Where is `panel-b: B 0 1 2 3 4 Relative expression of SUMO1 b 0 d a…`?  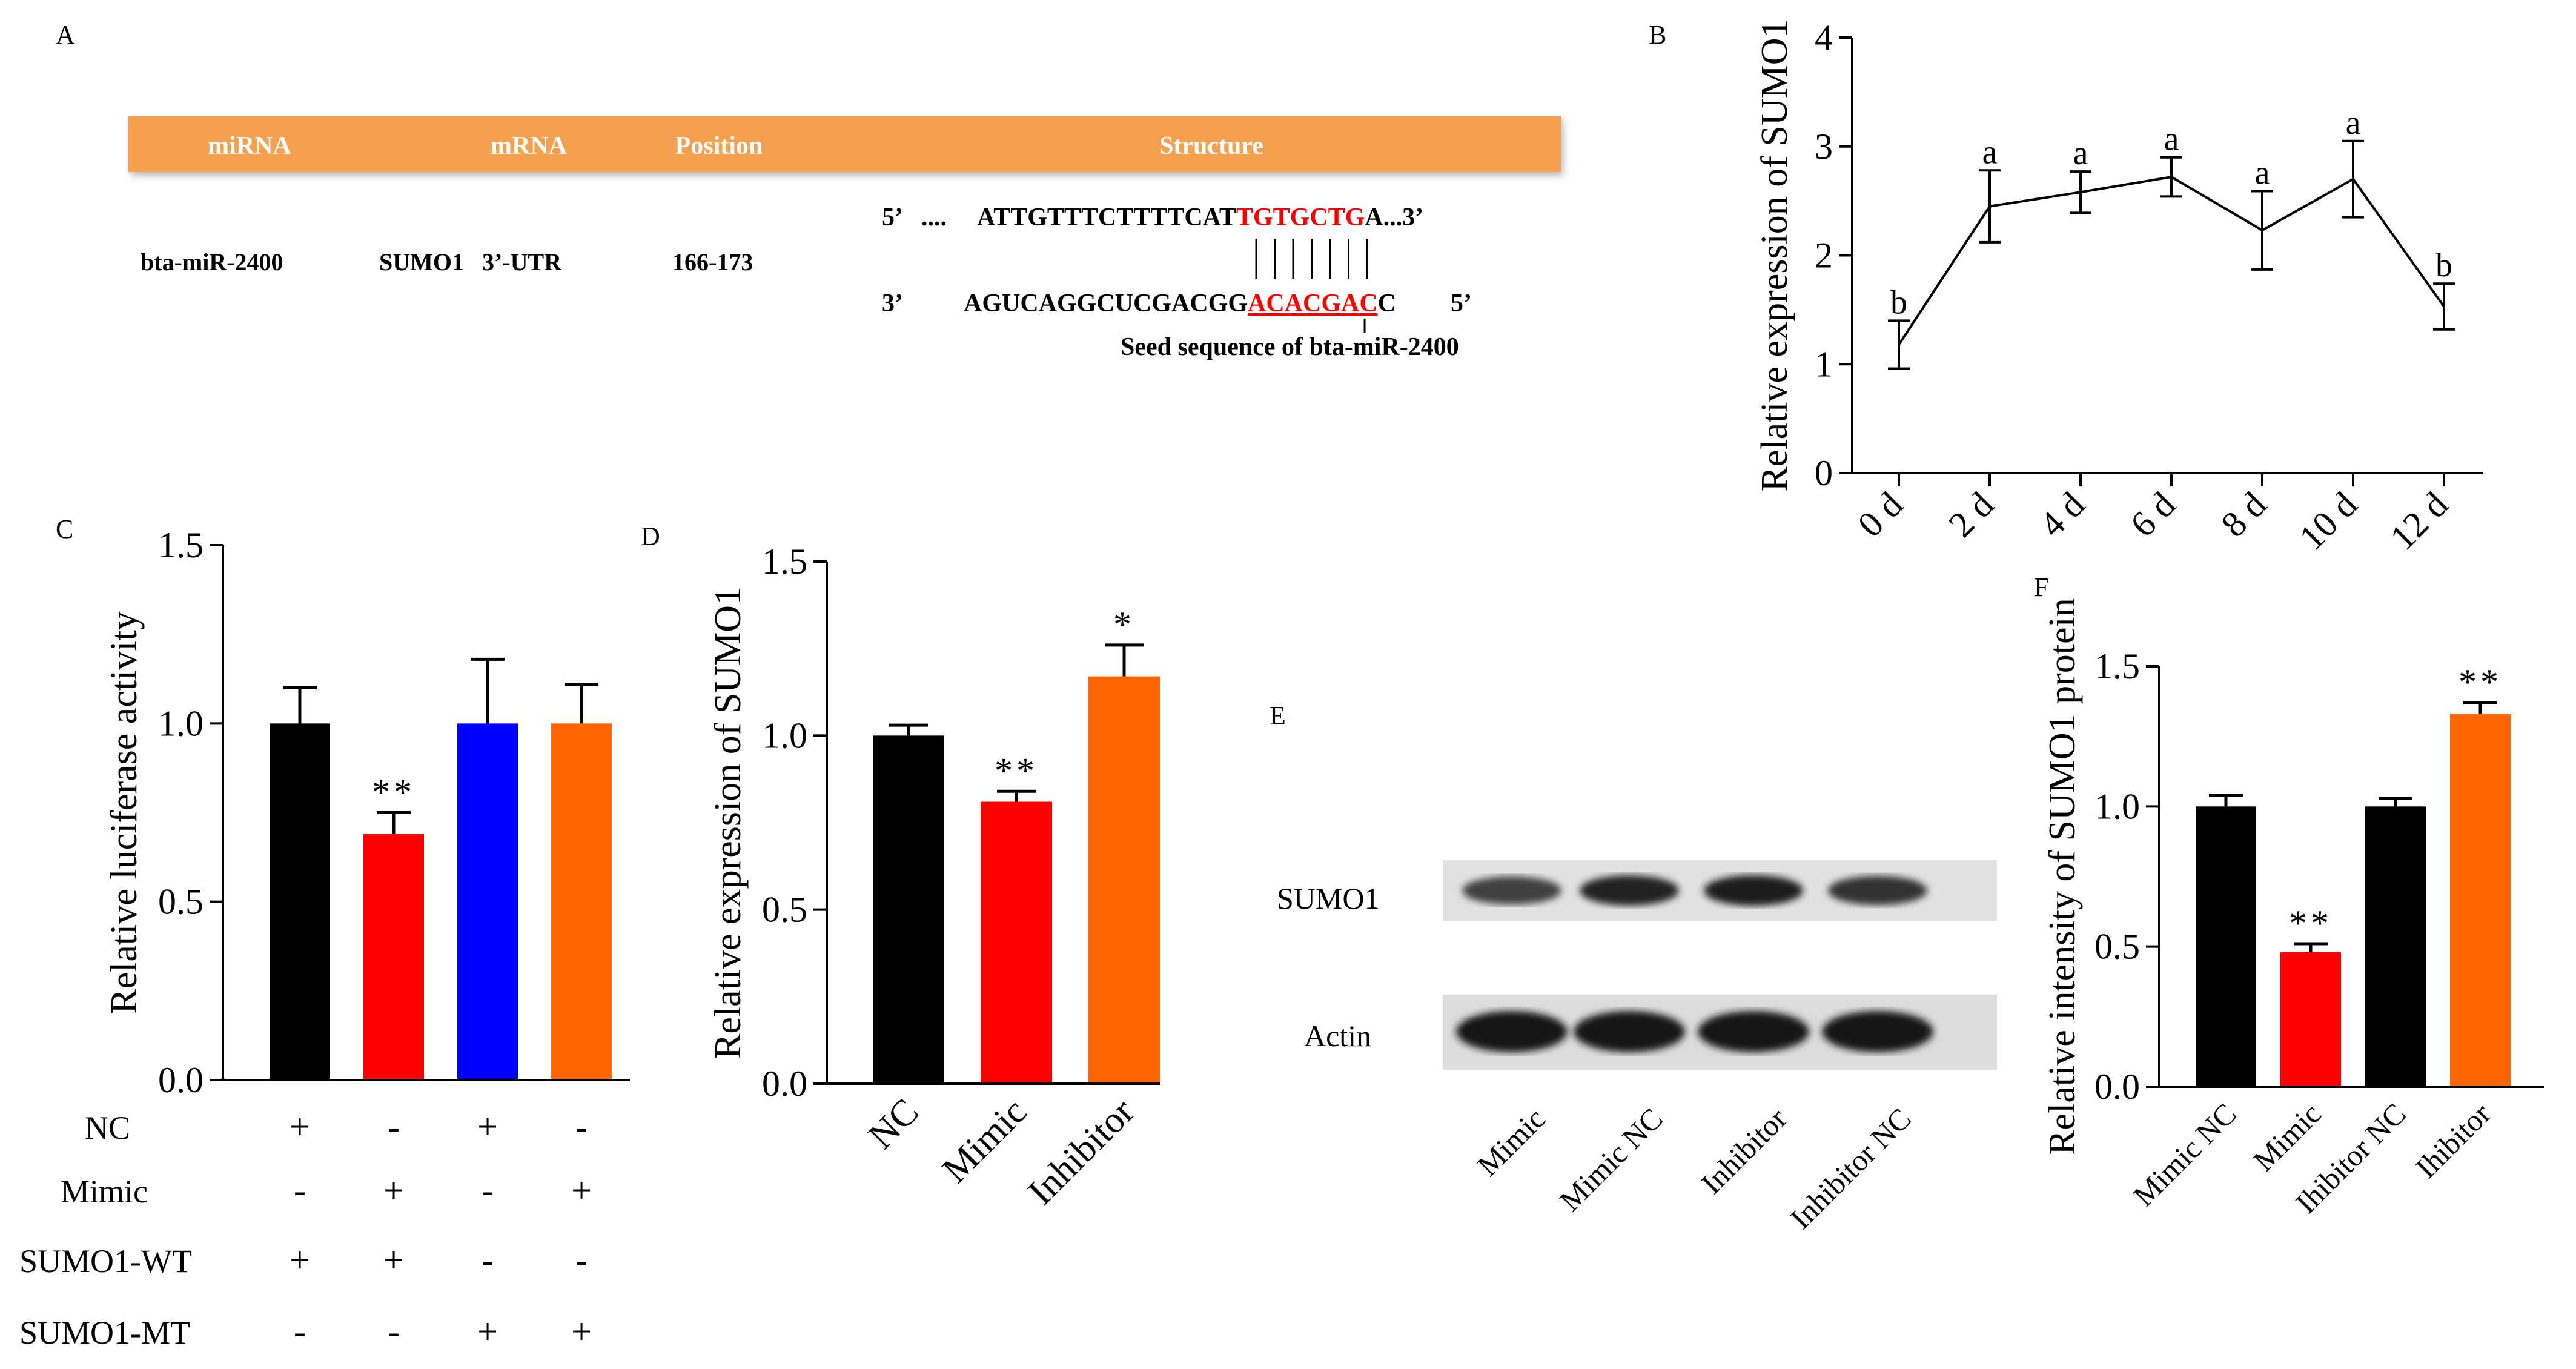 panel-b: B 0 1 2 3 4 Relative expression of SUMO1 b 0 d a… is located at coordinates (2066, 287).